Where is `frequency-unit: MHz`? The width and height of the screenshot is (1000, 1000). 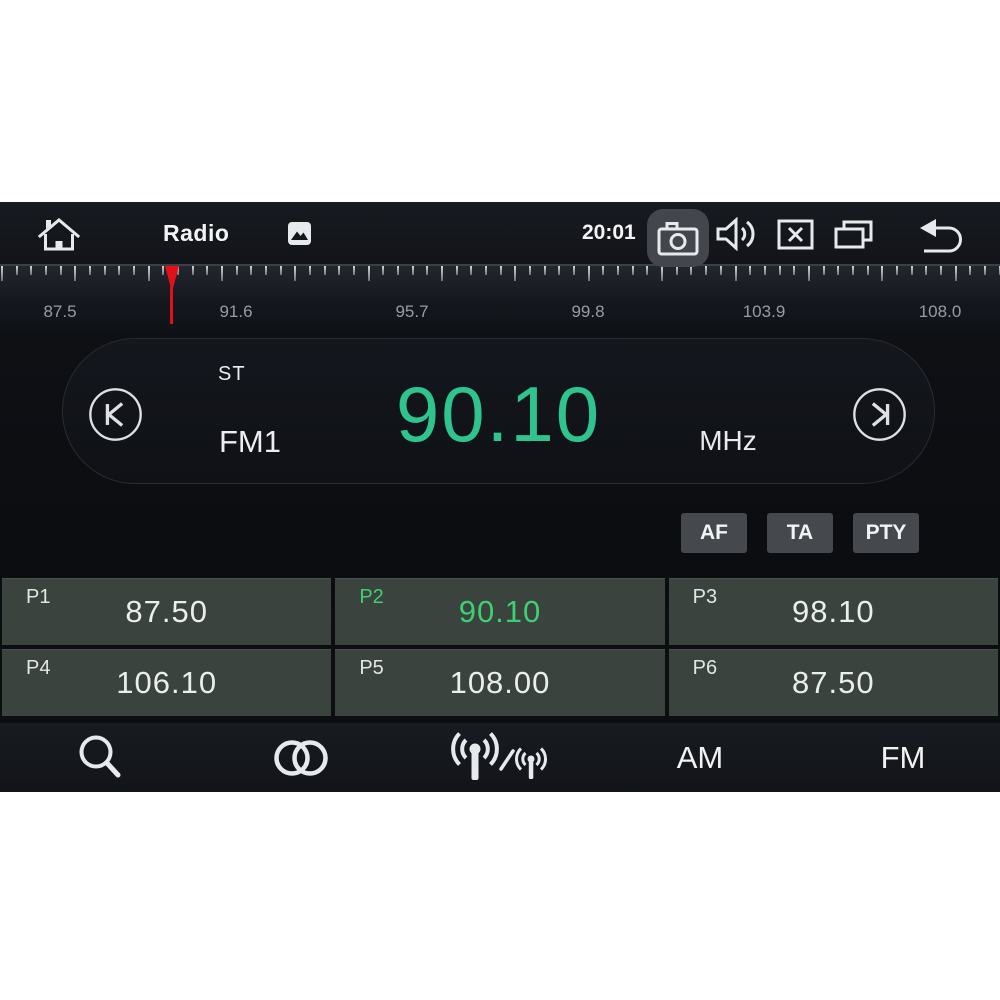 frequency-unit: MHz is located at coordinates (728, 440).